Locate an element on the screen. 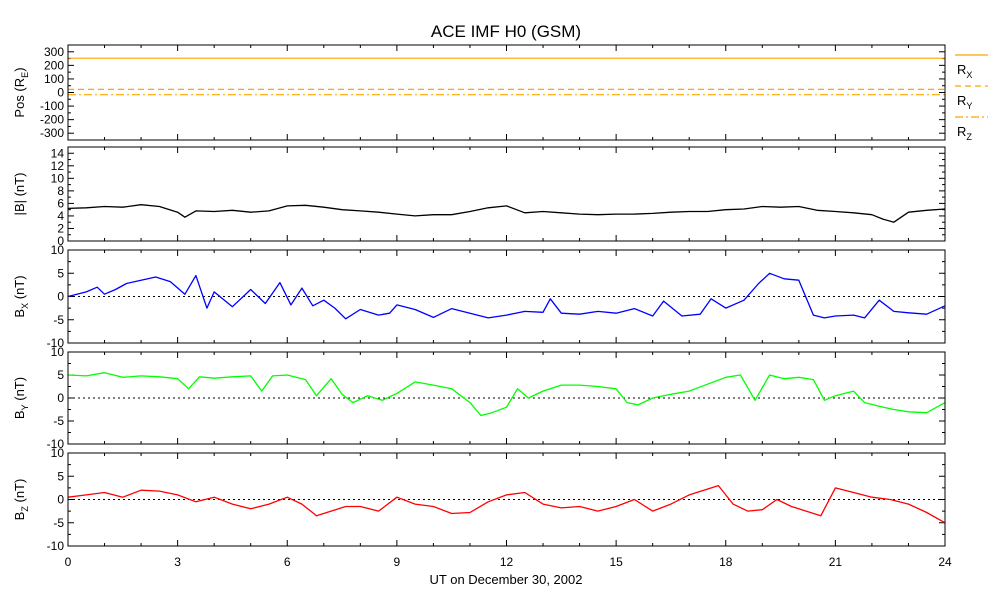 The height and width of the screenshot is (600, 993). y-tick-label: 4 is located at coordinates (60, 216).